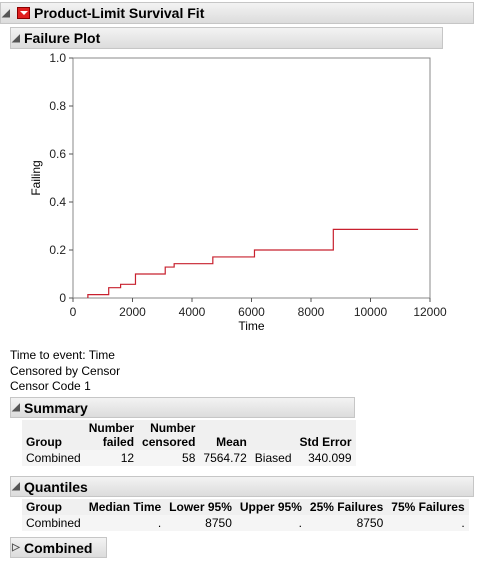  I want to click on summary-mean: 7564.72, so click(225, 458).